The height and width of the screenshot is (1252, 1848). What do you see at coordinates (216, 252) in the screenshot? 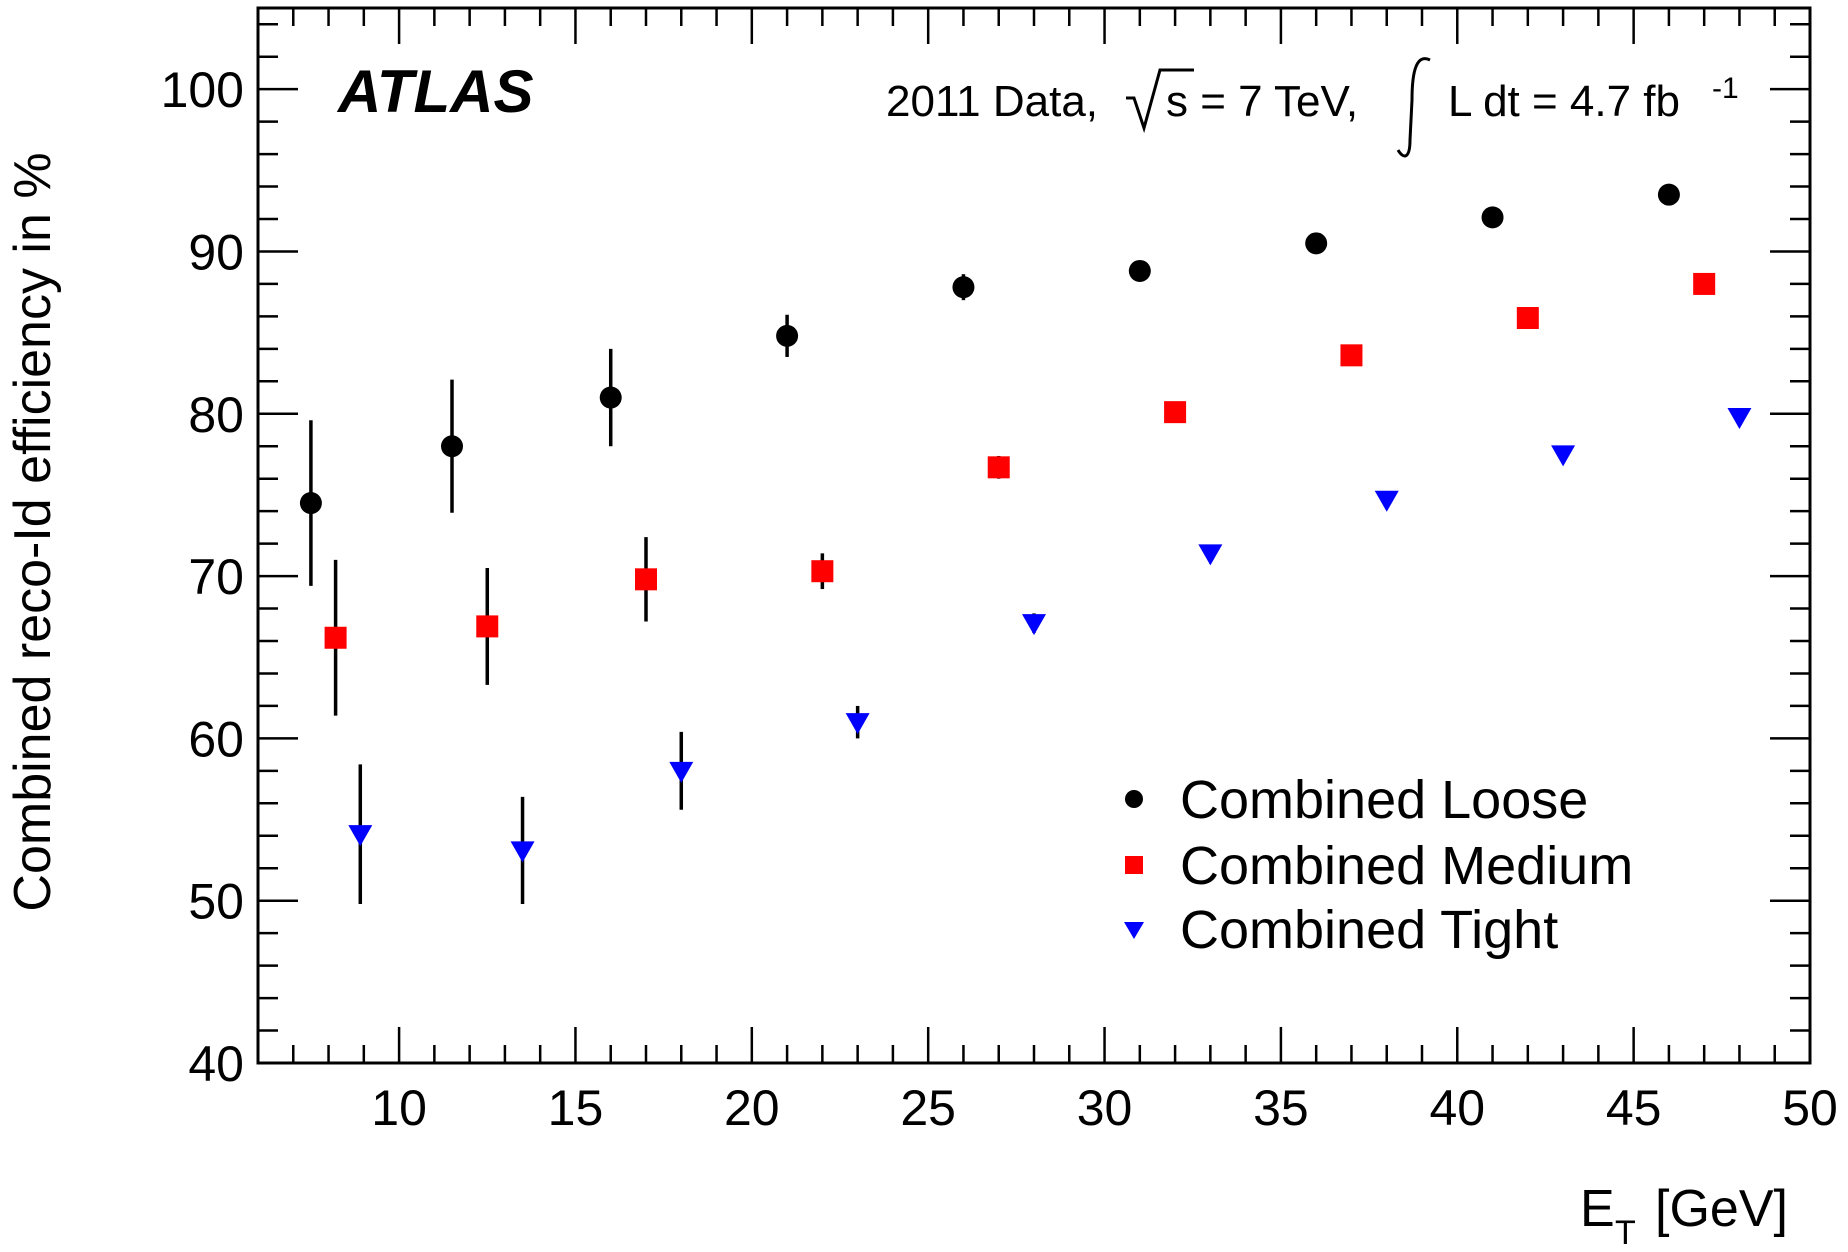
I see `y-tick-label: 90` at bounding box center [216, 252].